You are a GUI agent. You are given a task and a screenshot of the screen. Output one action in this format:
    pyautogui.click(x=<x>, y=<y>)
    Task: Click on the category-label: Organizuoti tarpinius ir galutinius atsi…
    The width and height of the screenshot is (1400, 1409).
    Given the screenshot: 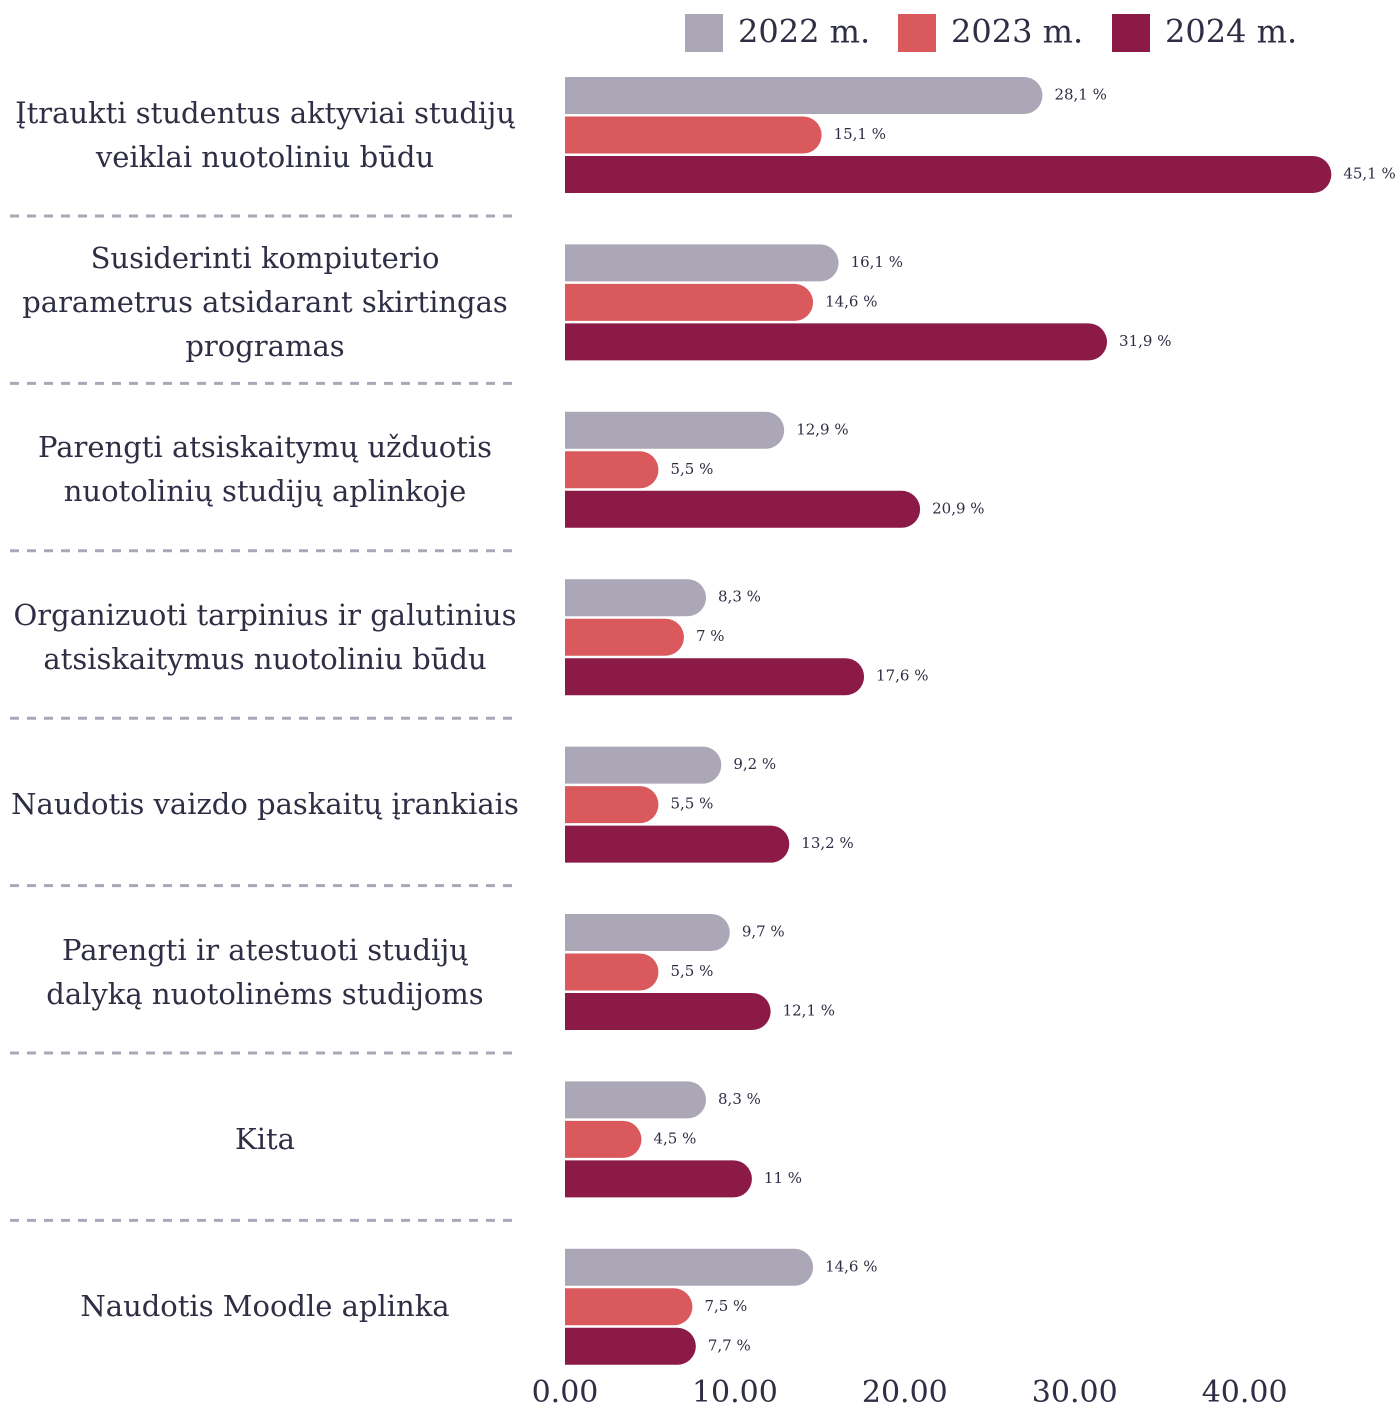 What is the action you would take?
    pyautogui.click(x=265, y=636)
    